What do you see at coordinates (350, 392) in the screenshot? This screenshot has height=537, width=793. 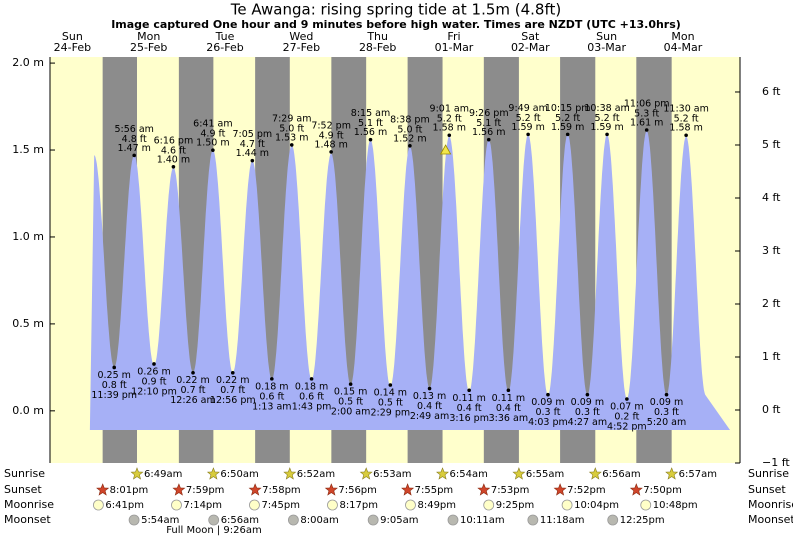 I see `tide-meters: 0.15 m` at bounding box center [350, 392].